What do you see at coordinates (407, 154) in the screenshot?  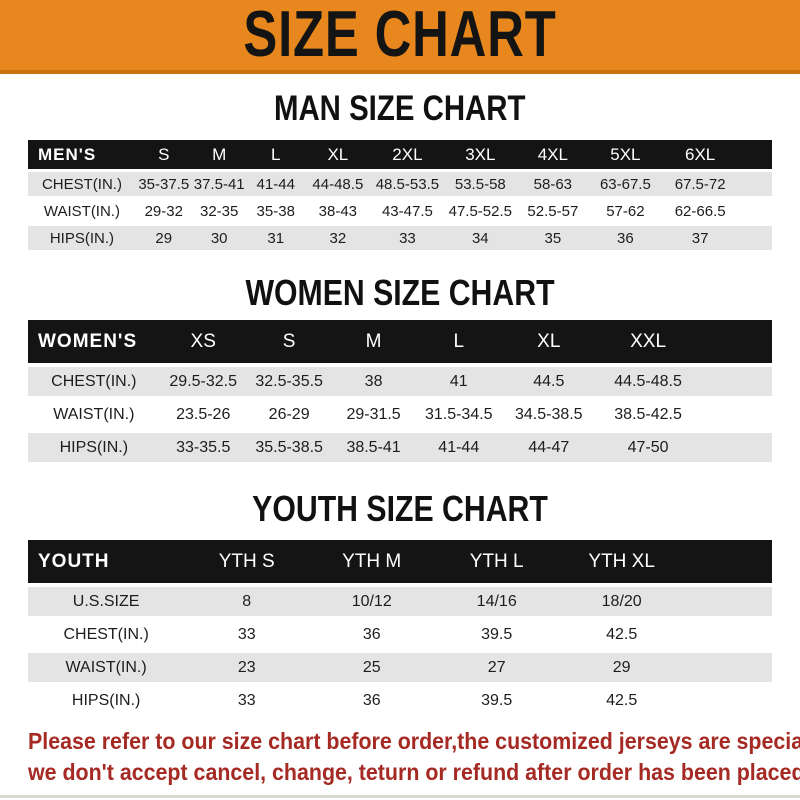 I see `men-size-column-5: 2XL` at bounding box center [407, 154].